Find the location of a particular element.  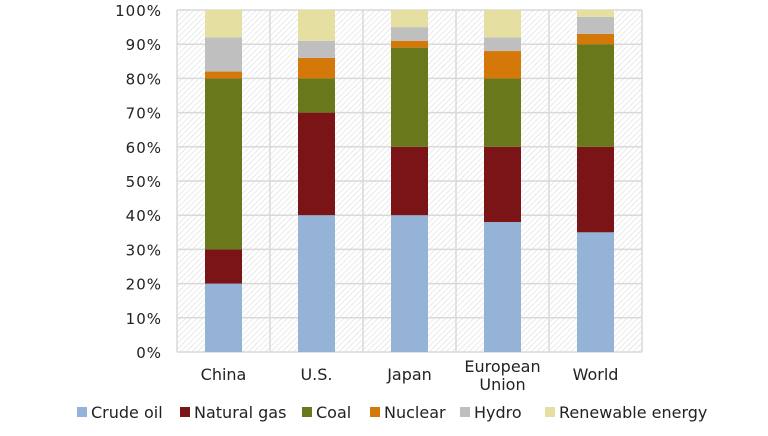

y-tick-label: 100% is located at coordinates (138, 11).